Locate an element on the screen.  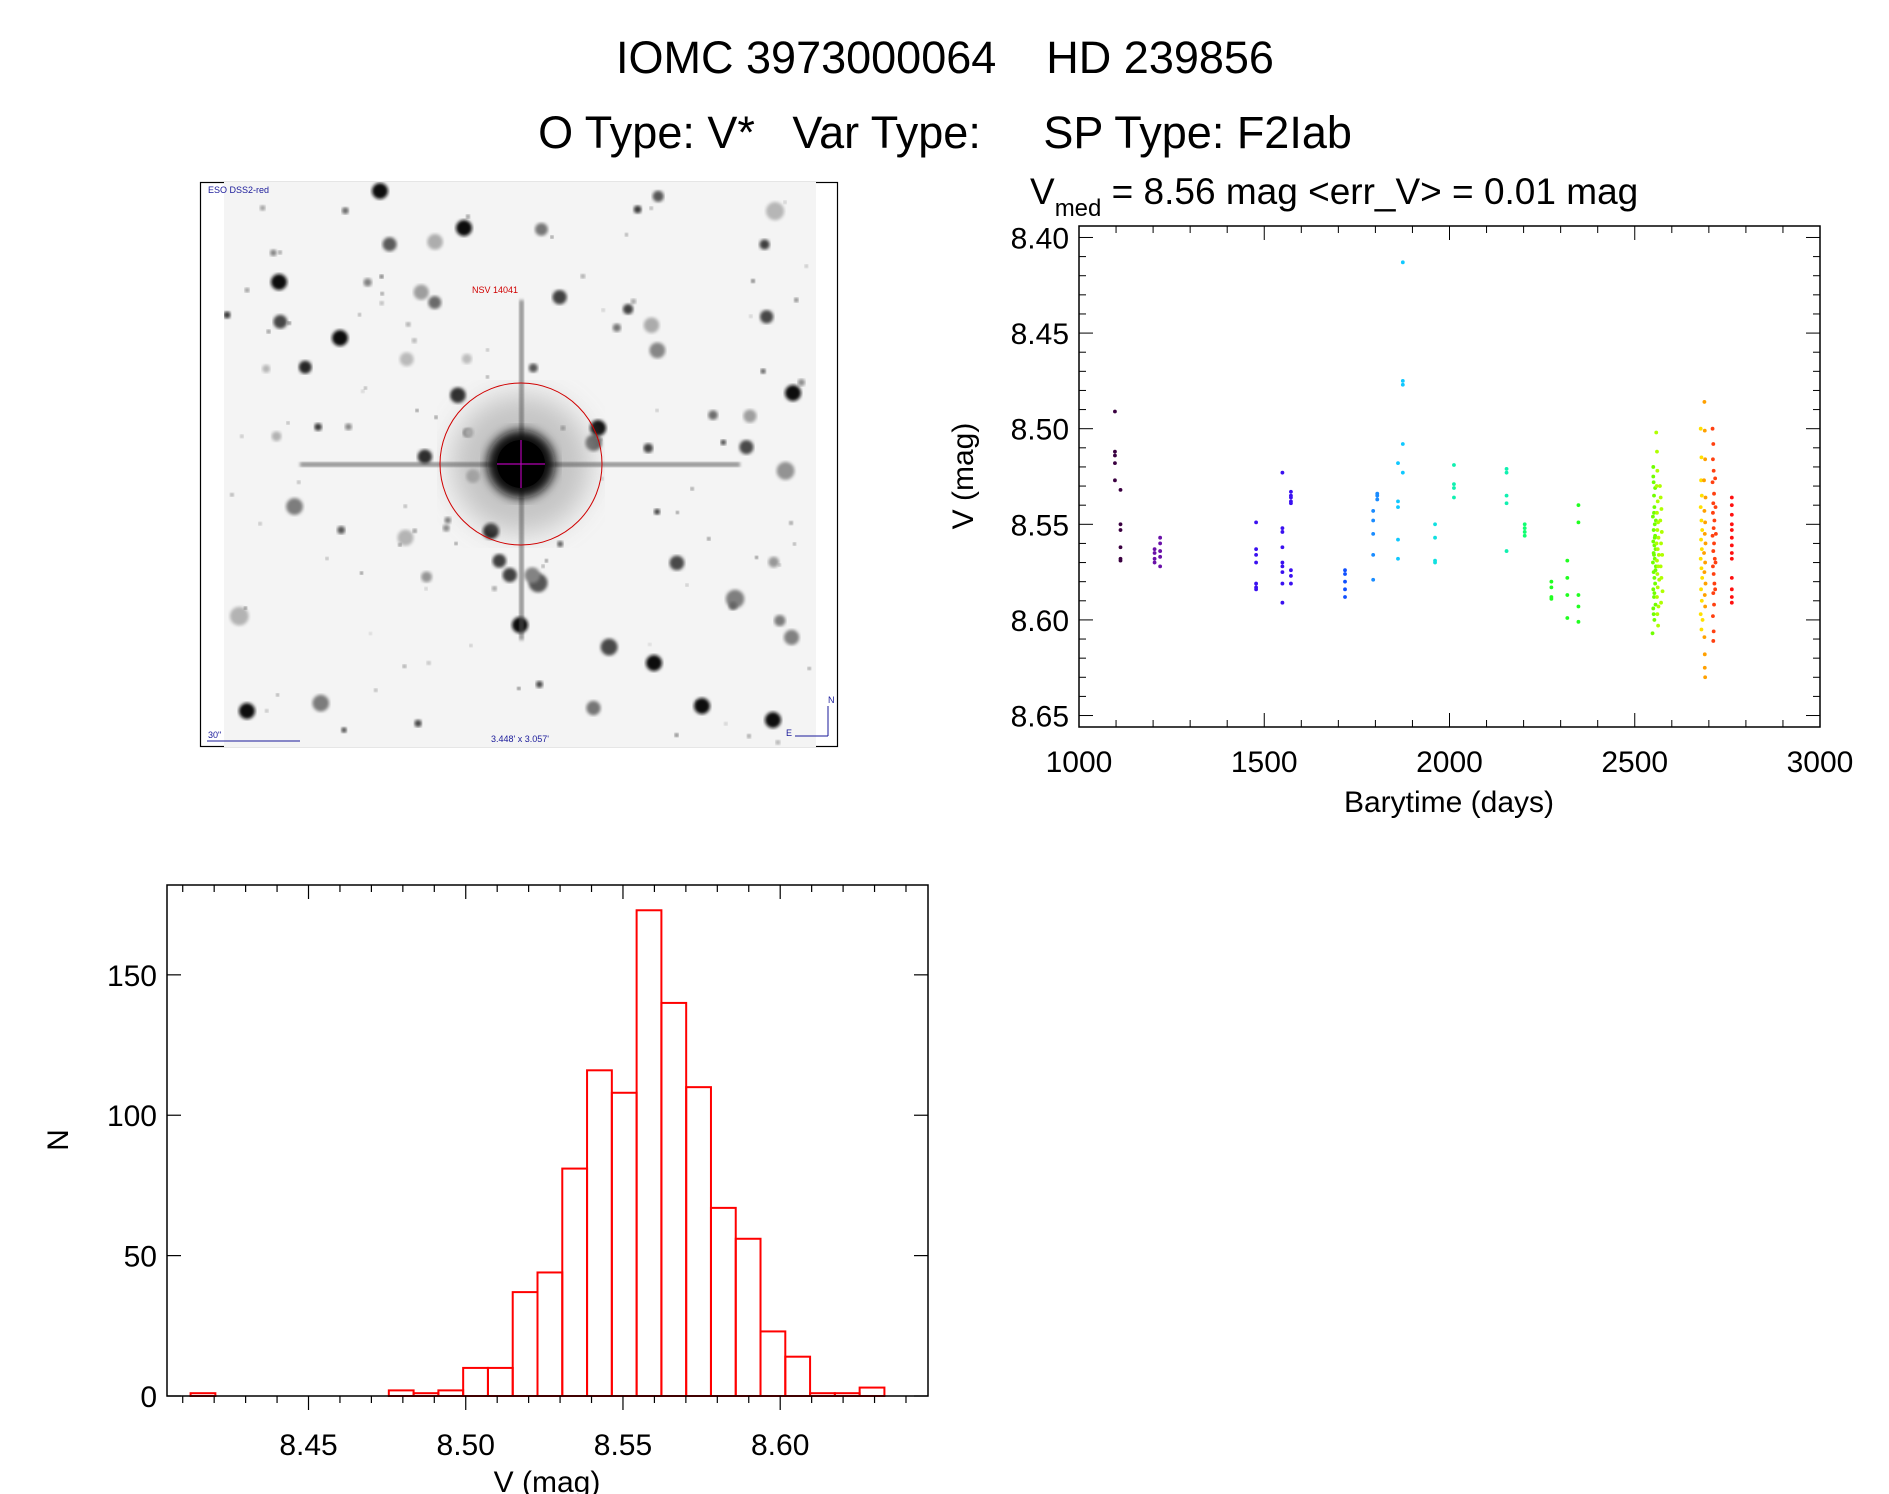
x-tick-label: 8.55 is located at coordinates (623, 1445).